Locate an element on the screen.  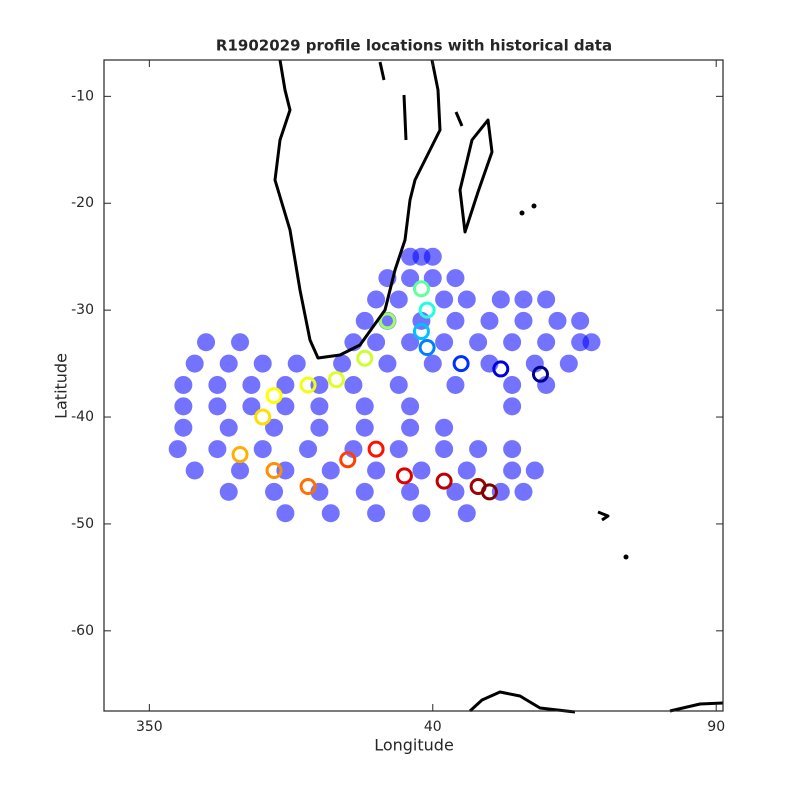
y-axis-label: Latitude is located at coordinates (61, 386).